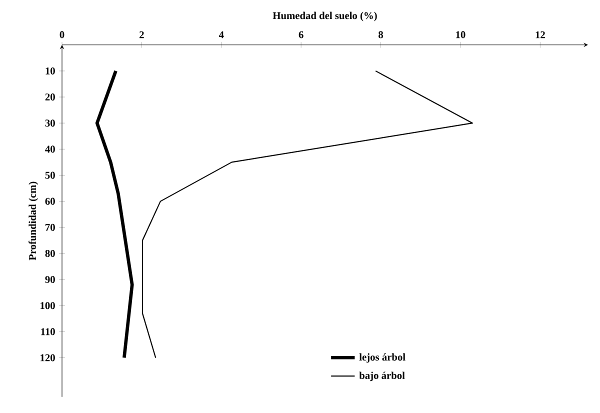 This screenshot has width=600, height=413. I want to click on x-tick-label: 0, so click(62, 34).